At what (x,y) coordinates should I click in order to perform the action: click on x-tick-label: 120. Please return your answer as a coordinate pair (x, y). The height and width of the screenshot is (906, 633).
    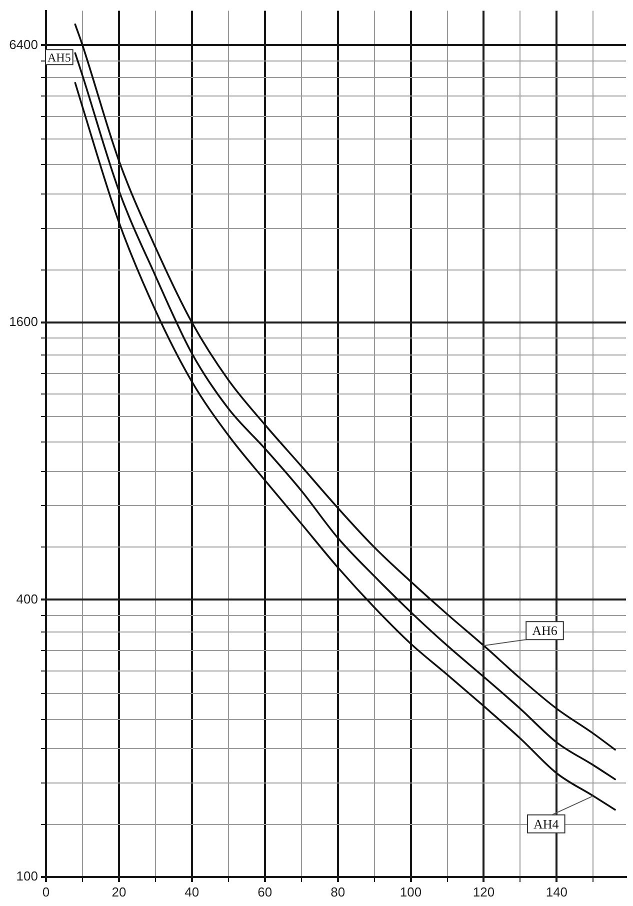
    Looking at the image, I should click on (483, 892).